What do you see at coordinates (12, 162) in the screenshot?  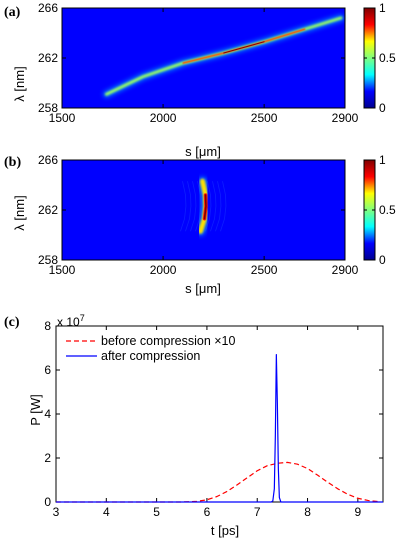 I see `panel-b-label: (b)` at bounding box center [12, 162].